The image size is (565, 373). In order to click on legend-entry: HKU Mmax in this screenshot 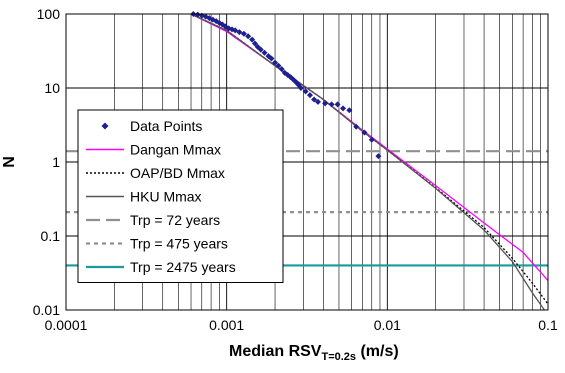, I will do `click(166, 197)`.